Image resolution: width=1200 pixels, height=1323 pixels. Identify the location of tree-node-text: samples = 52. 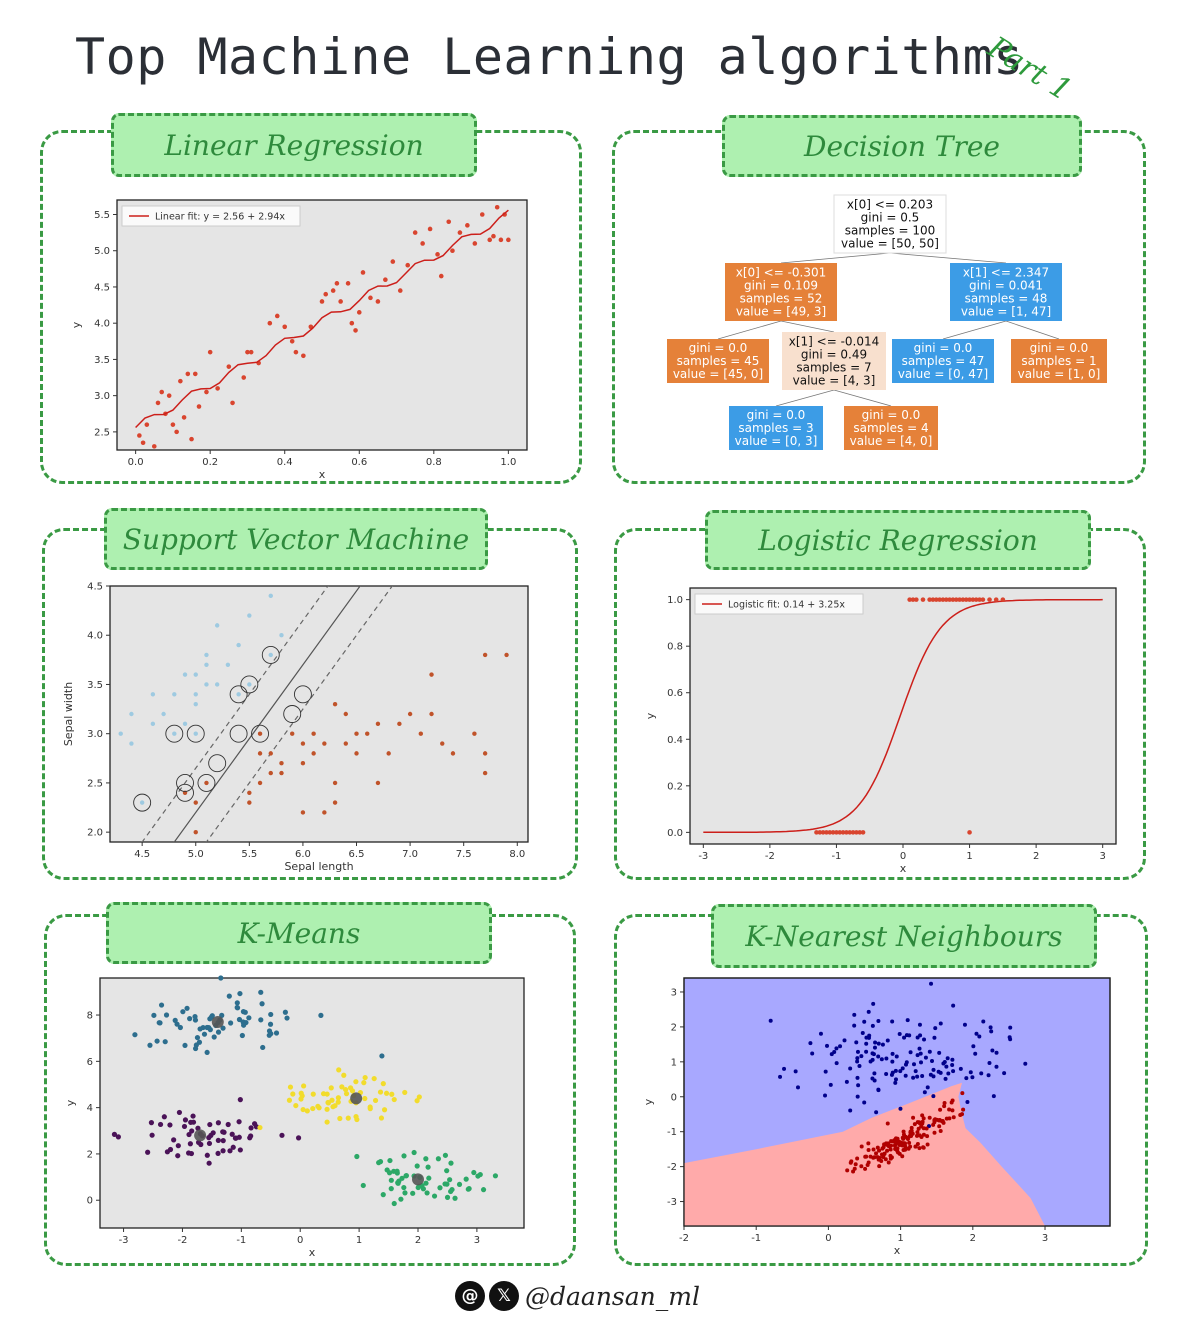
(781, 299).